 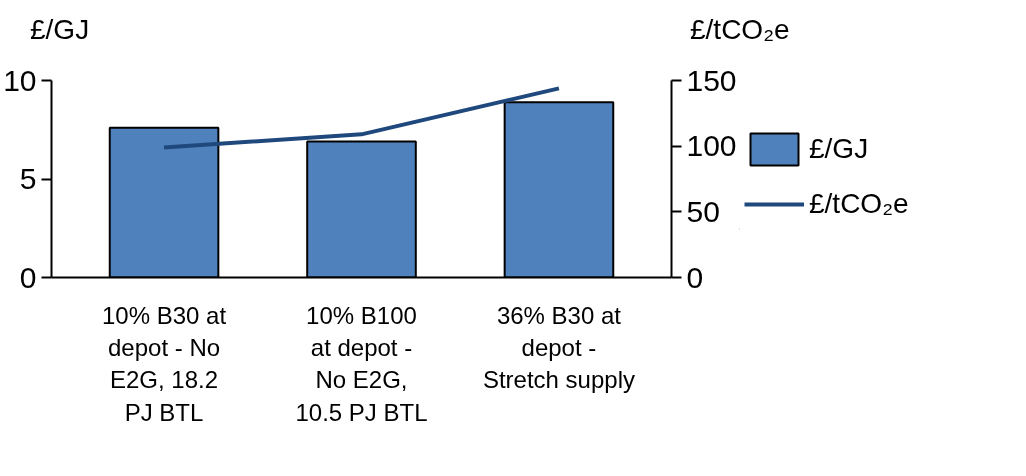 What do you see at coordinates (740, 30) in the screenshot?
I see `y2-axis-title: £/tCO₂e` at bounding box center [740, 30].